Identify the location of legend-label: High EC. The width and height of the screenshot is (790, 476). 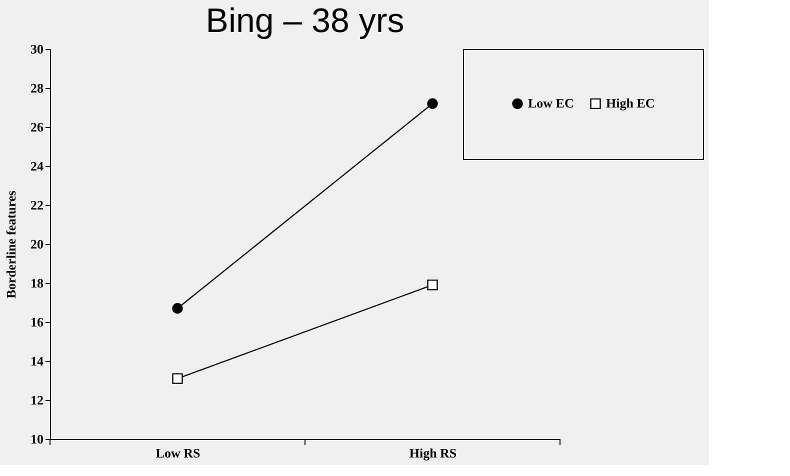
(630, 103).